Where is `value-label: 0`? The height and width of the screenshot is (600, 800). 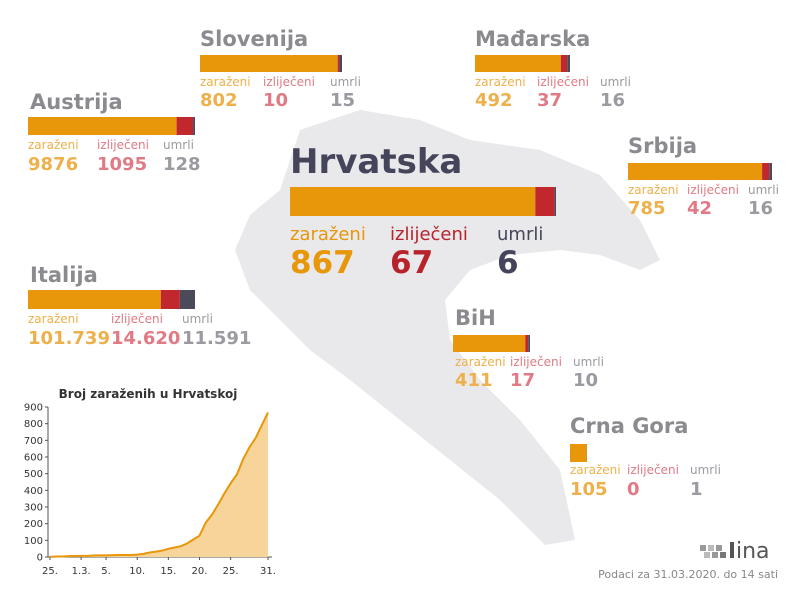
value-label: 0 is located at coordinates (633, 489).